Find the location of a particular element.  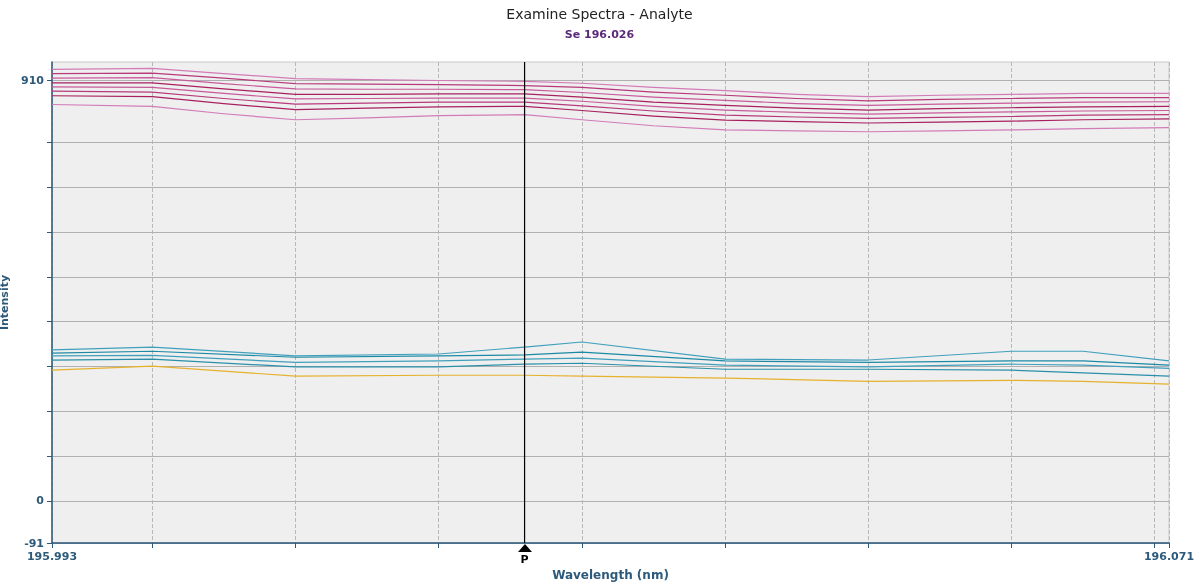

y-axis-title: Intensity is located at coordinates (6, 302).